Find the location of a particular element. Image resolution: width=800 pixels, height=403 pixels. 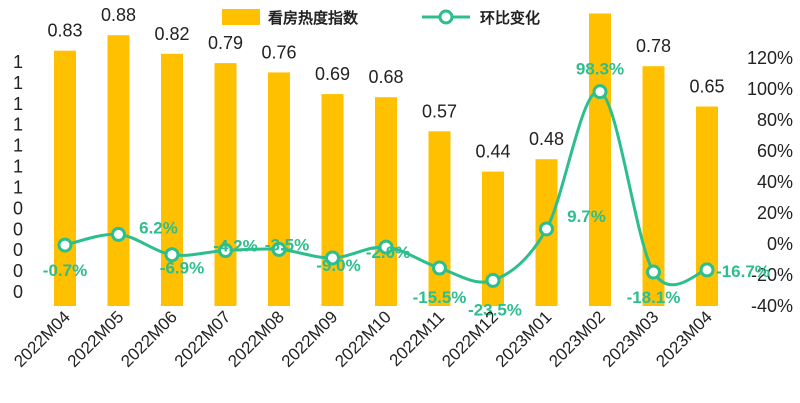

right-tick-label: 20% is located at coordinates (775, 213).